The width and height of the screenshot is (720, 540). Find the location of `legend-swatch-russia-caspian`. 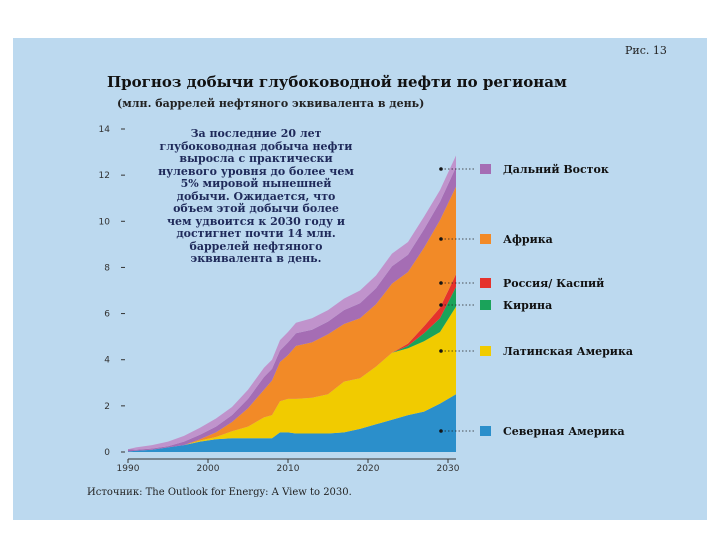

legend-swatch-russia-caspian is located at coordinates (485, 283).